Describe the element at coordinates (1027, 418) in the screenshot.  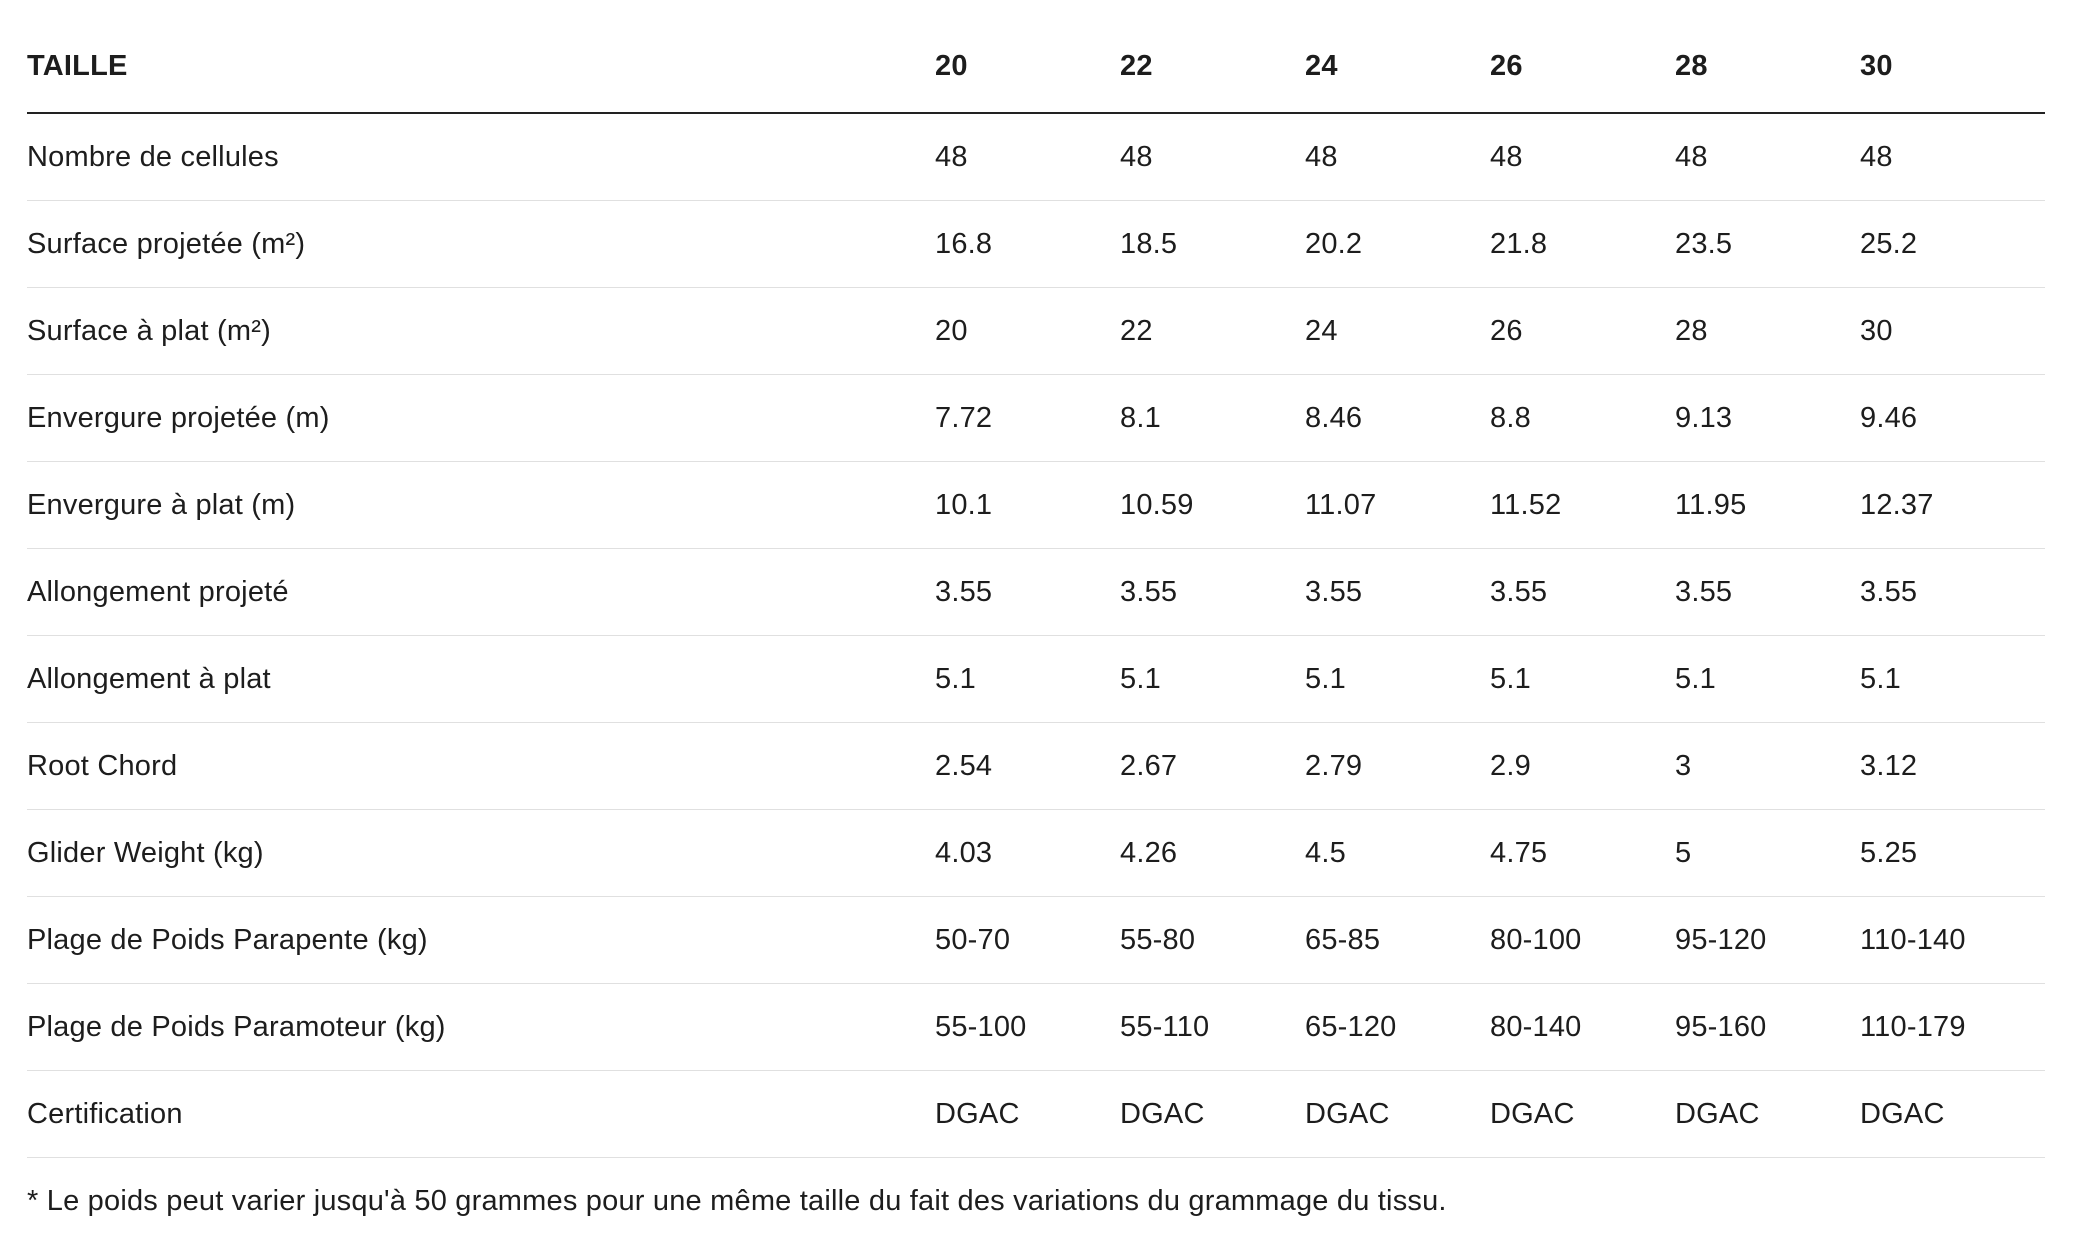
I see `value-cell: 7.72` at that location.